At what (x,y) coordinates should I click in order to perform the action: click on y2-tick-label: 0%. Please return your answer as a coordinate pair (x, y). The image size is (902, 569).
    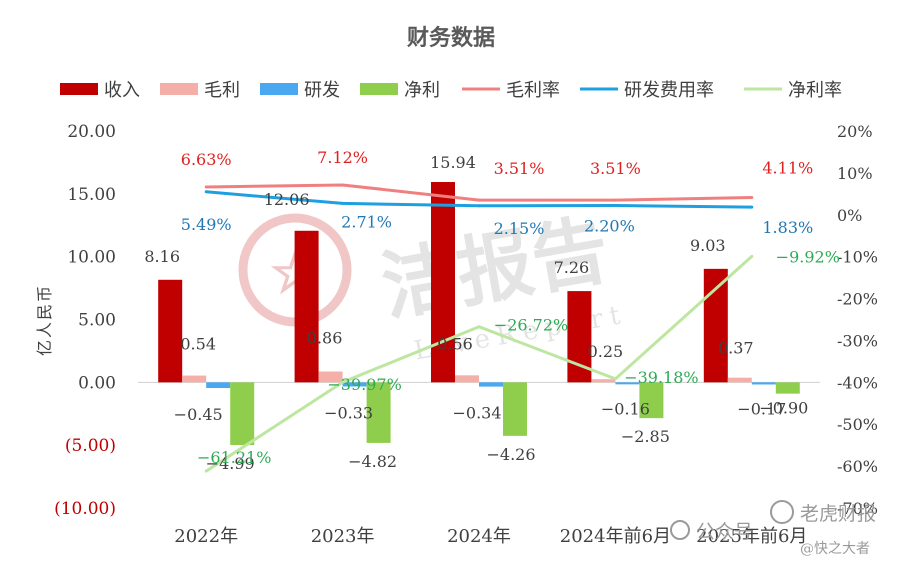
    Looking at the image, I should click on (849, 215).